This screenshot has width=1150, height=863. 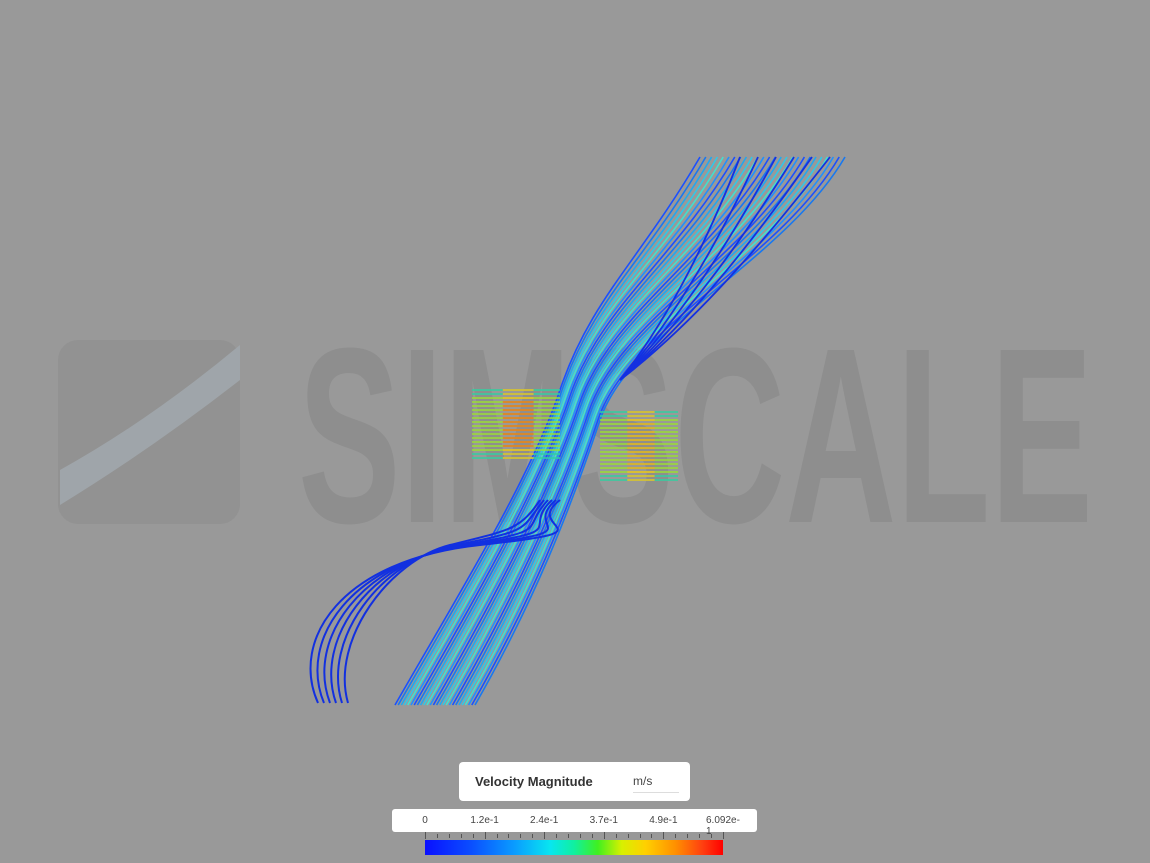 What do you see at coordinates (663, 820) in the screenshot?
I see `legend-tick-label: 4.9e-1` at bounding box center [663, 820].